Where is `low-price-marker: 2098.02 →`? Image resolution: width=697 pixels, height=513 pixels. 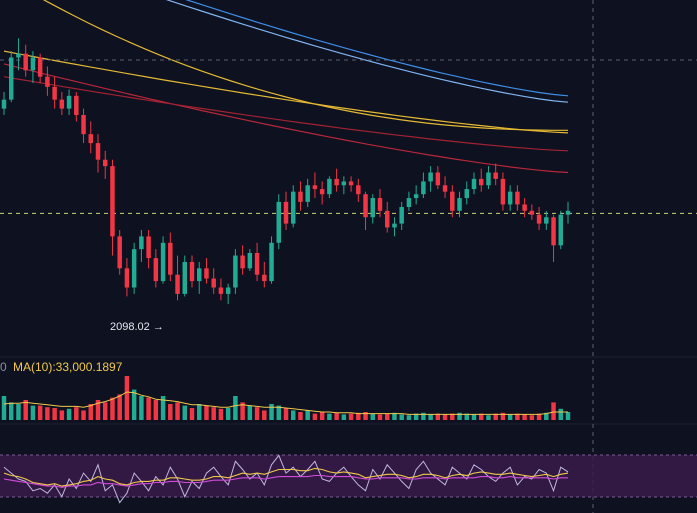
low-price-marker: 2098.02 → is located at coordinates (137, 327).